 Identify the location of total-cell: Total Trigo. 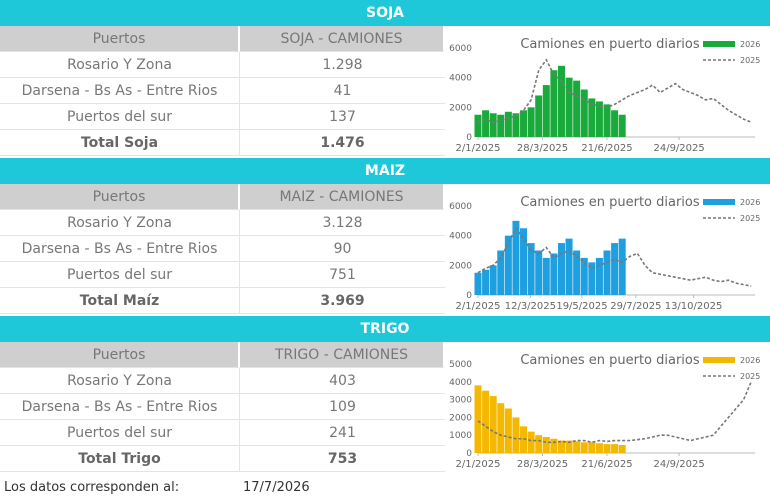
(120, 459).